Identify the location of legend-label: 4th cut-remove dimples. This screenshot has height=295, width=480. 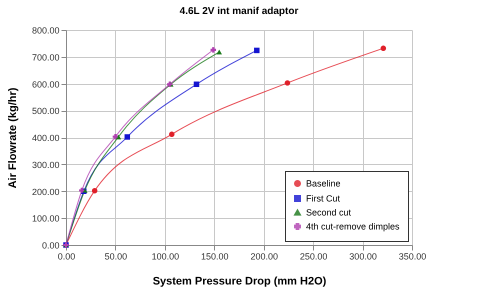
(353, 227).